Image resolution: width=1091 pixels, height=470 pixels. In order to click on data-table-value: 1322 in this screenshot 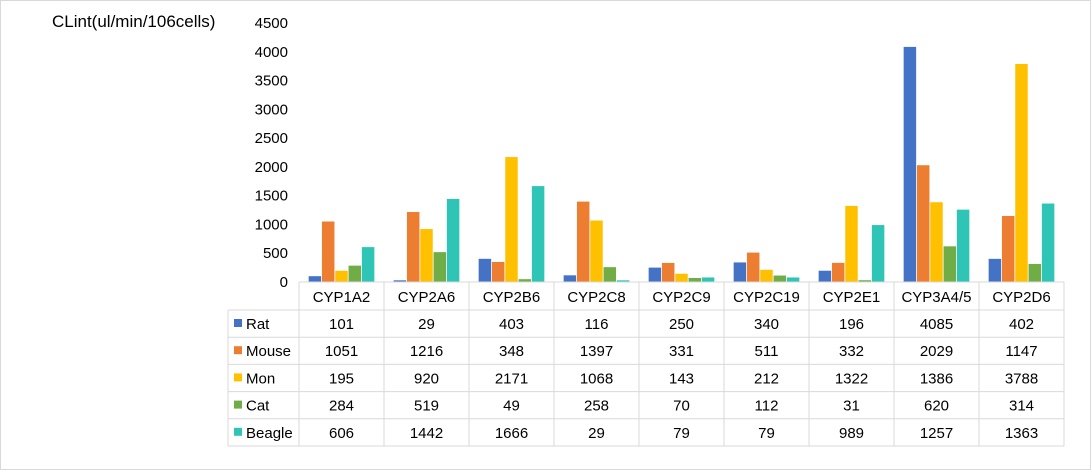, I will do `click(851, 378)`.